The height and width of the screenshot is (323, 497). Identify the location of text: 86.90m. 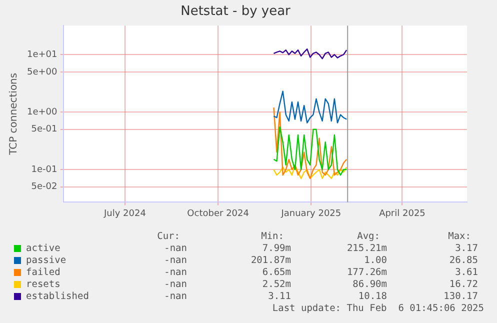
(369, 284).